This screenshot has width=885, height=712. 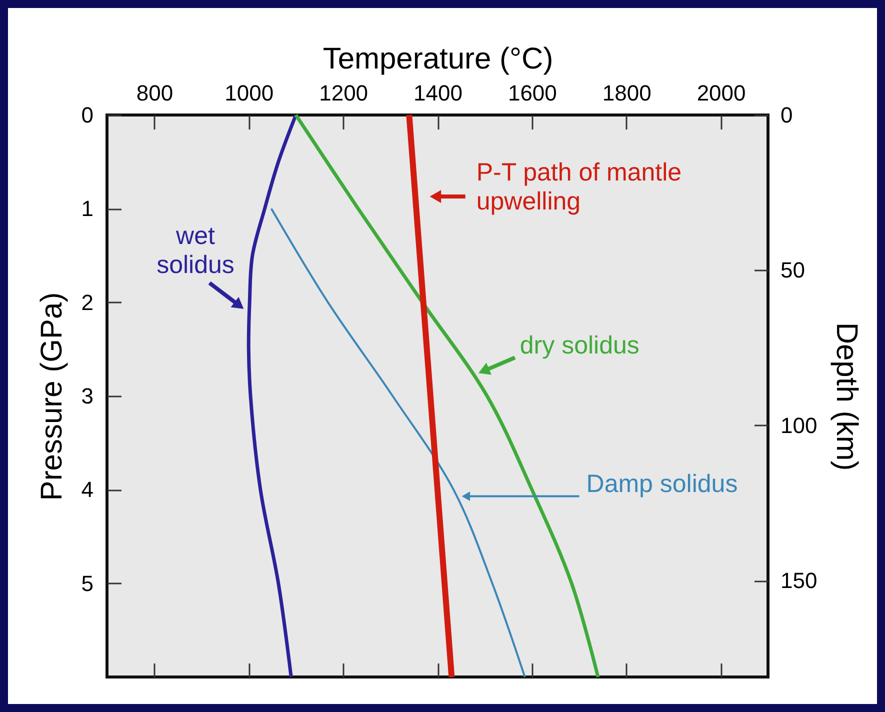 What do you see at coordinates (662, 484) in the screenshot?
I see `legend-label: Damp solidus` at bounding box center [662, 484].